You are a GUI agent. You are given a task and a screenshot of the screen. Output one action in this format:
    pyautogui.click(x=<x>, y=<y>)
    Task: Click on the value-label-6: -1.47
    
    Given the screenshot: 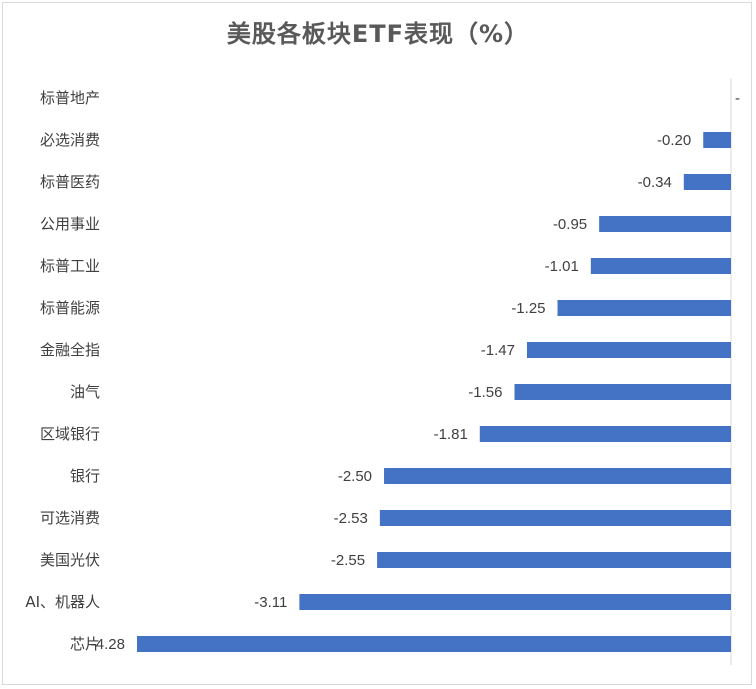 What is the action you would take?
    pyautogui.click(x=498, y=350)
    